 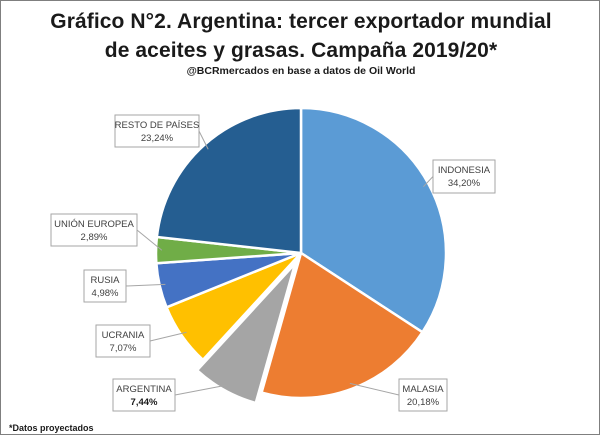 What do you see at coordinates (145, 285) in the screenshot?
I see `leader-line-rusia` at bounding box center [145, 285].